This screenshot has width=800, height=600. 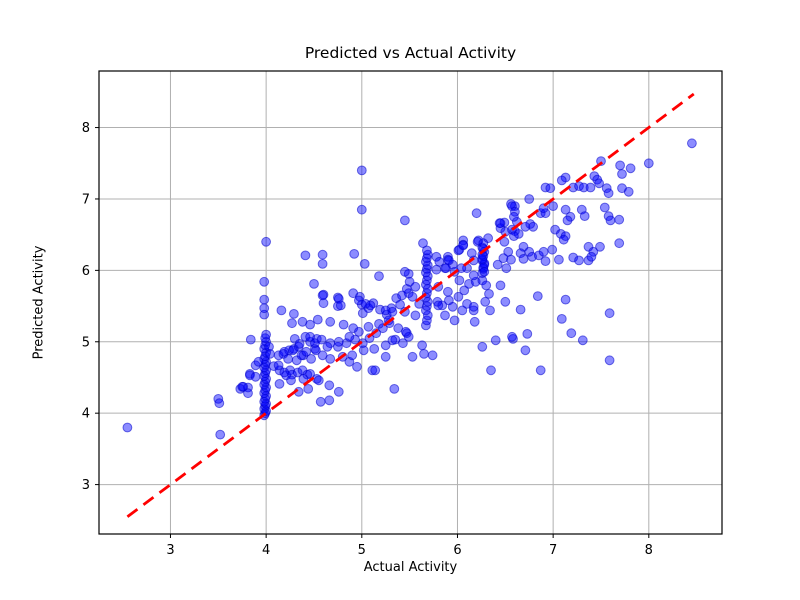 I want to click on y-tick-label: 8, so click(x=86, y=128).